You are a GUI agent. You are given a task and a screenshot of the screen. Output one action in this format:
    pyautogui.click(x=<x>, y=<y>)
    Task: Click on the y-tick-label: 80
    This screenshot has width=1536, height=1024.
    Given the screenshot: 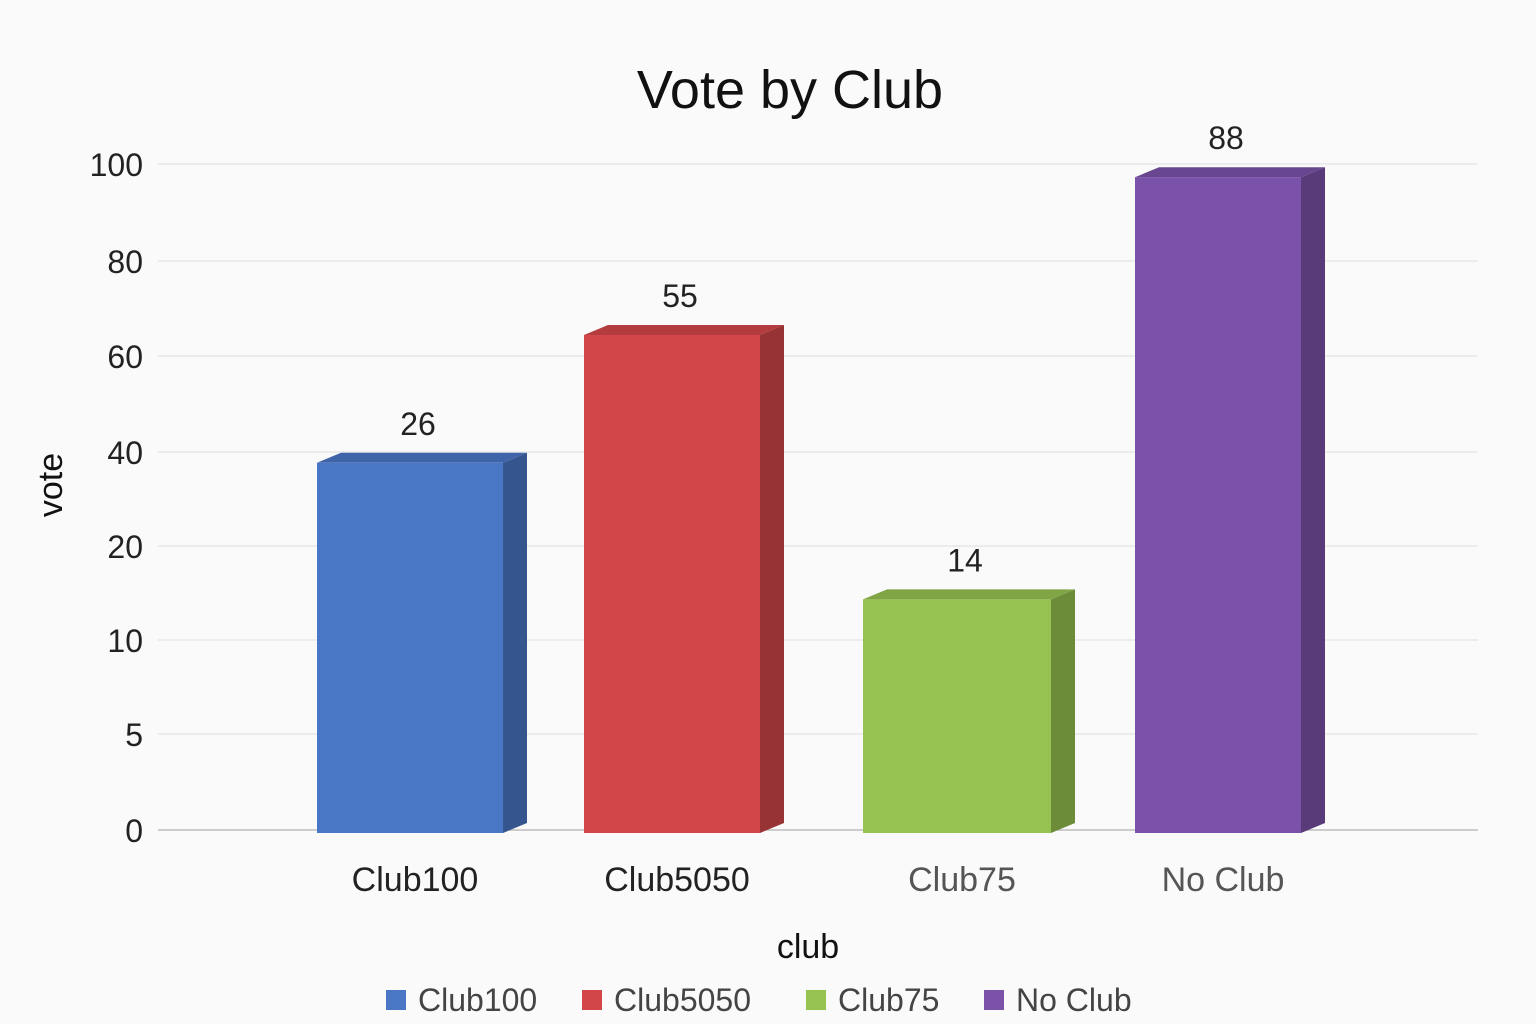 What is the action you would take?
    pyautogui.click(x=125, y=262)
    